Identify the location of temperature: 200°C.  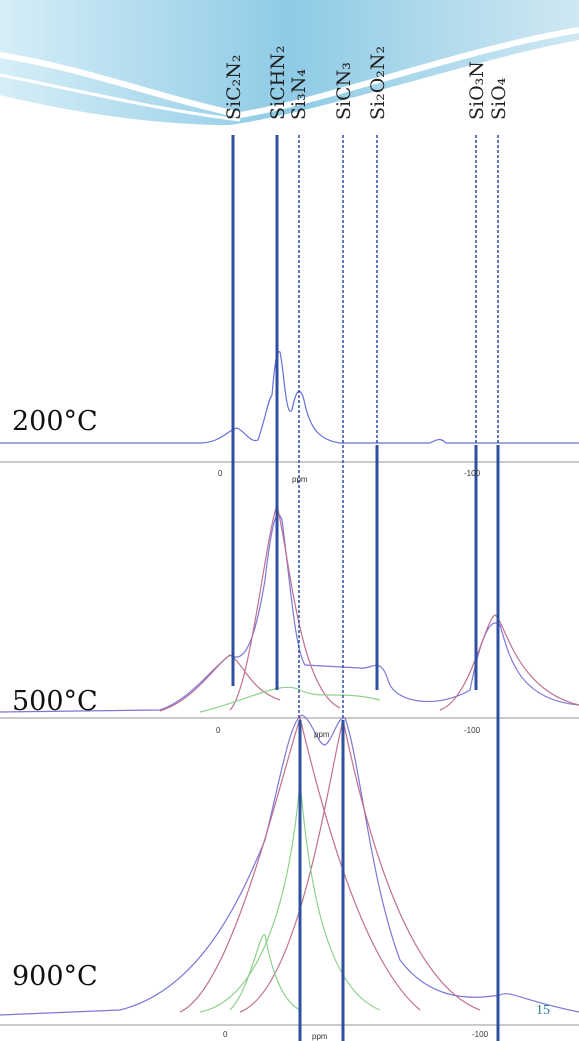
(55, 421).